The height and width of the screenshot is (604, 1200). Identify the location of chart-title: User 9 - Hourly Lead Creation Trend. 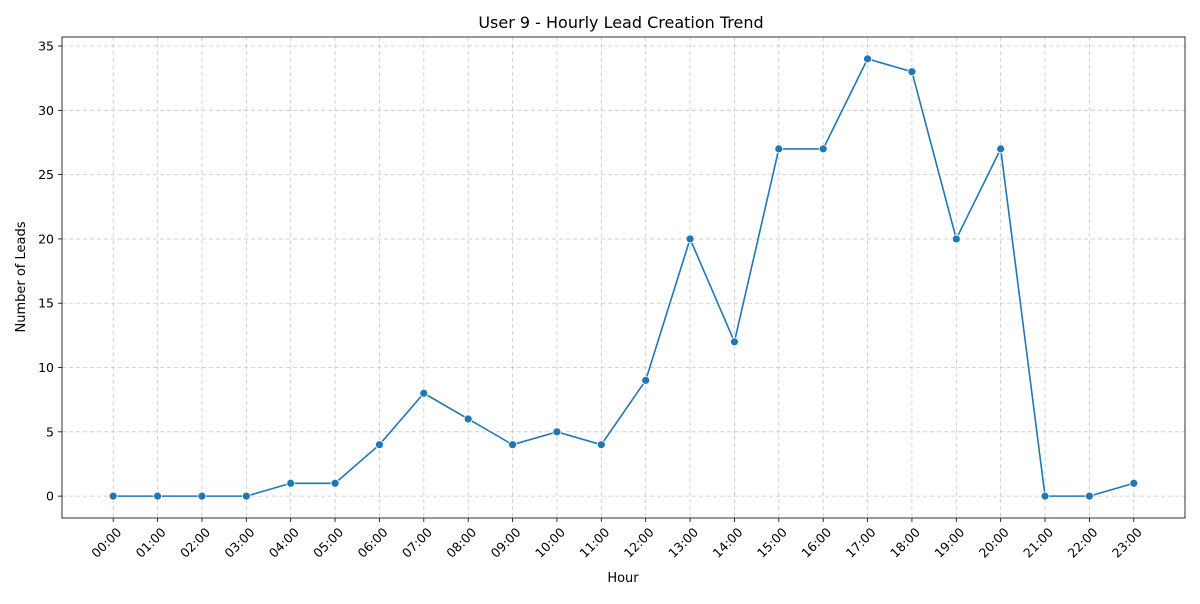
(620, 22).